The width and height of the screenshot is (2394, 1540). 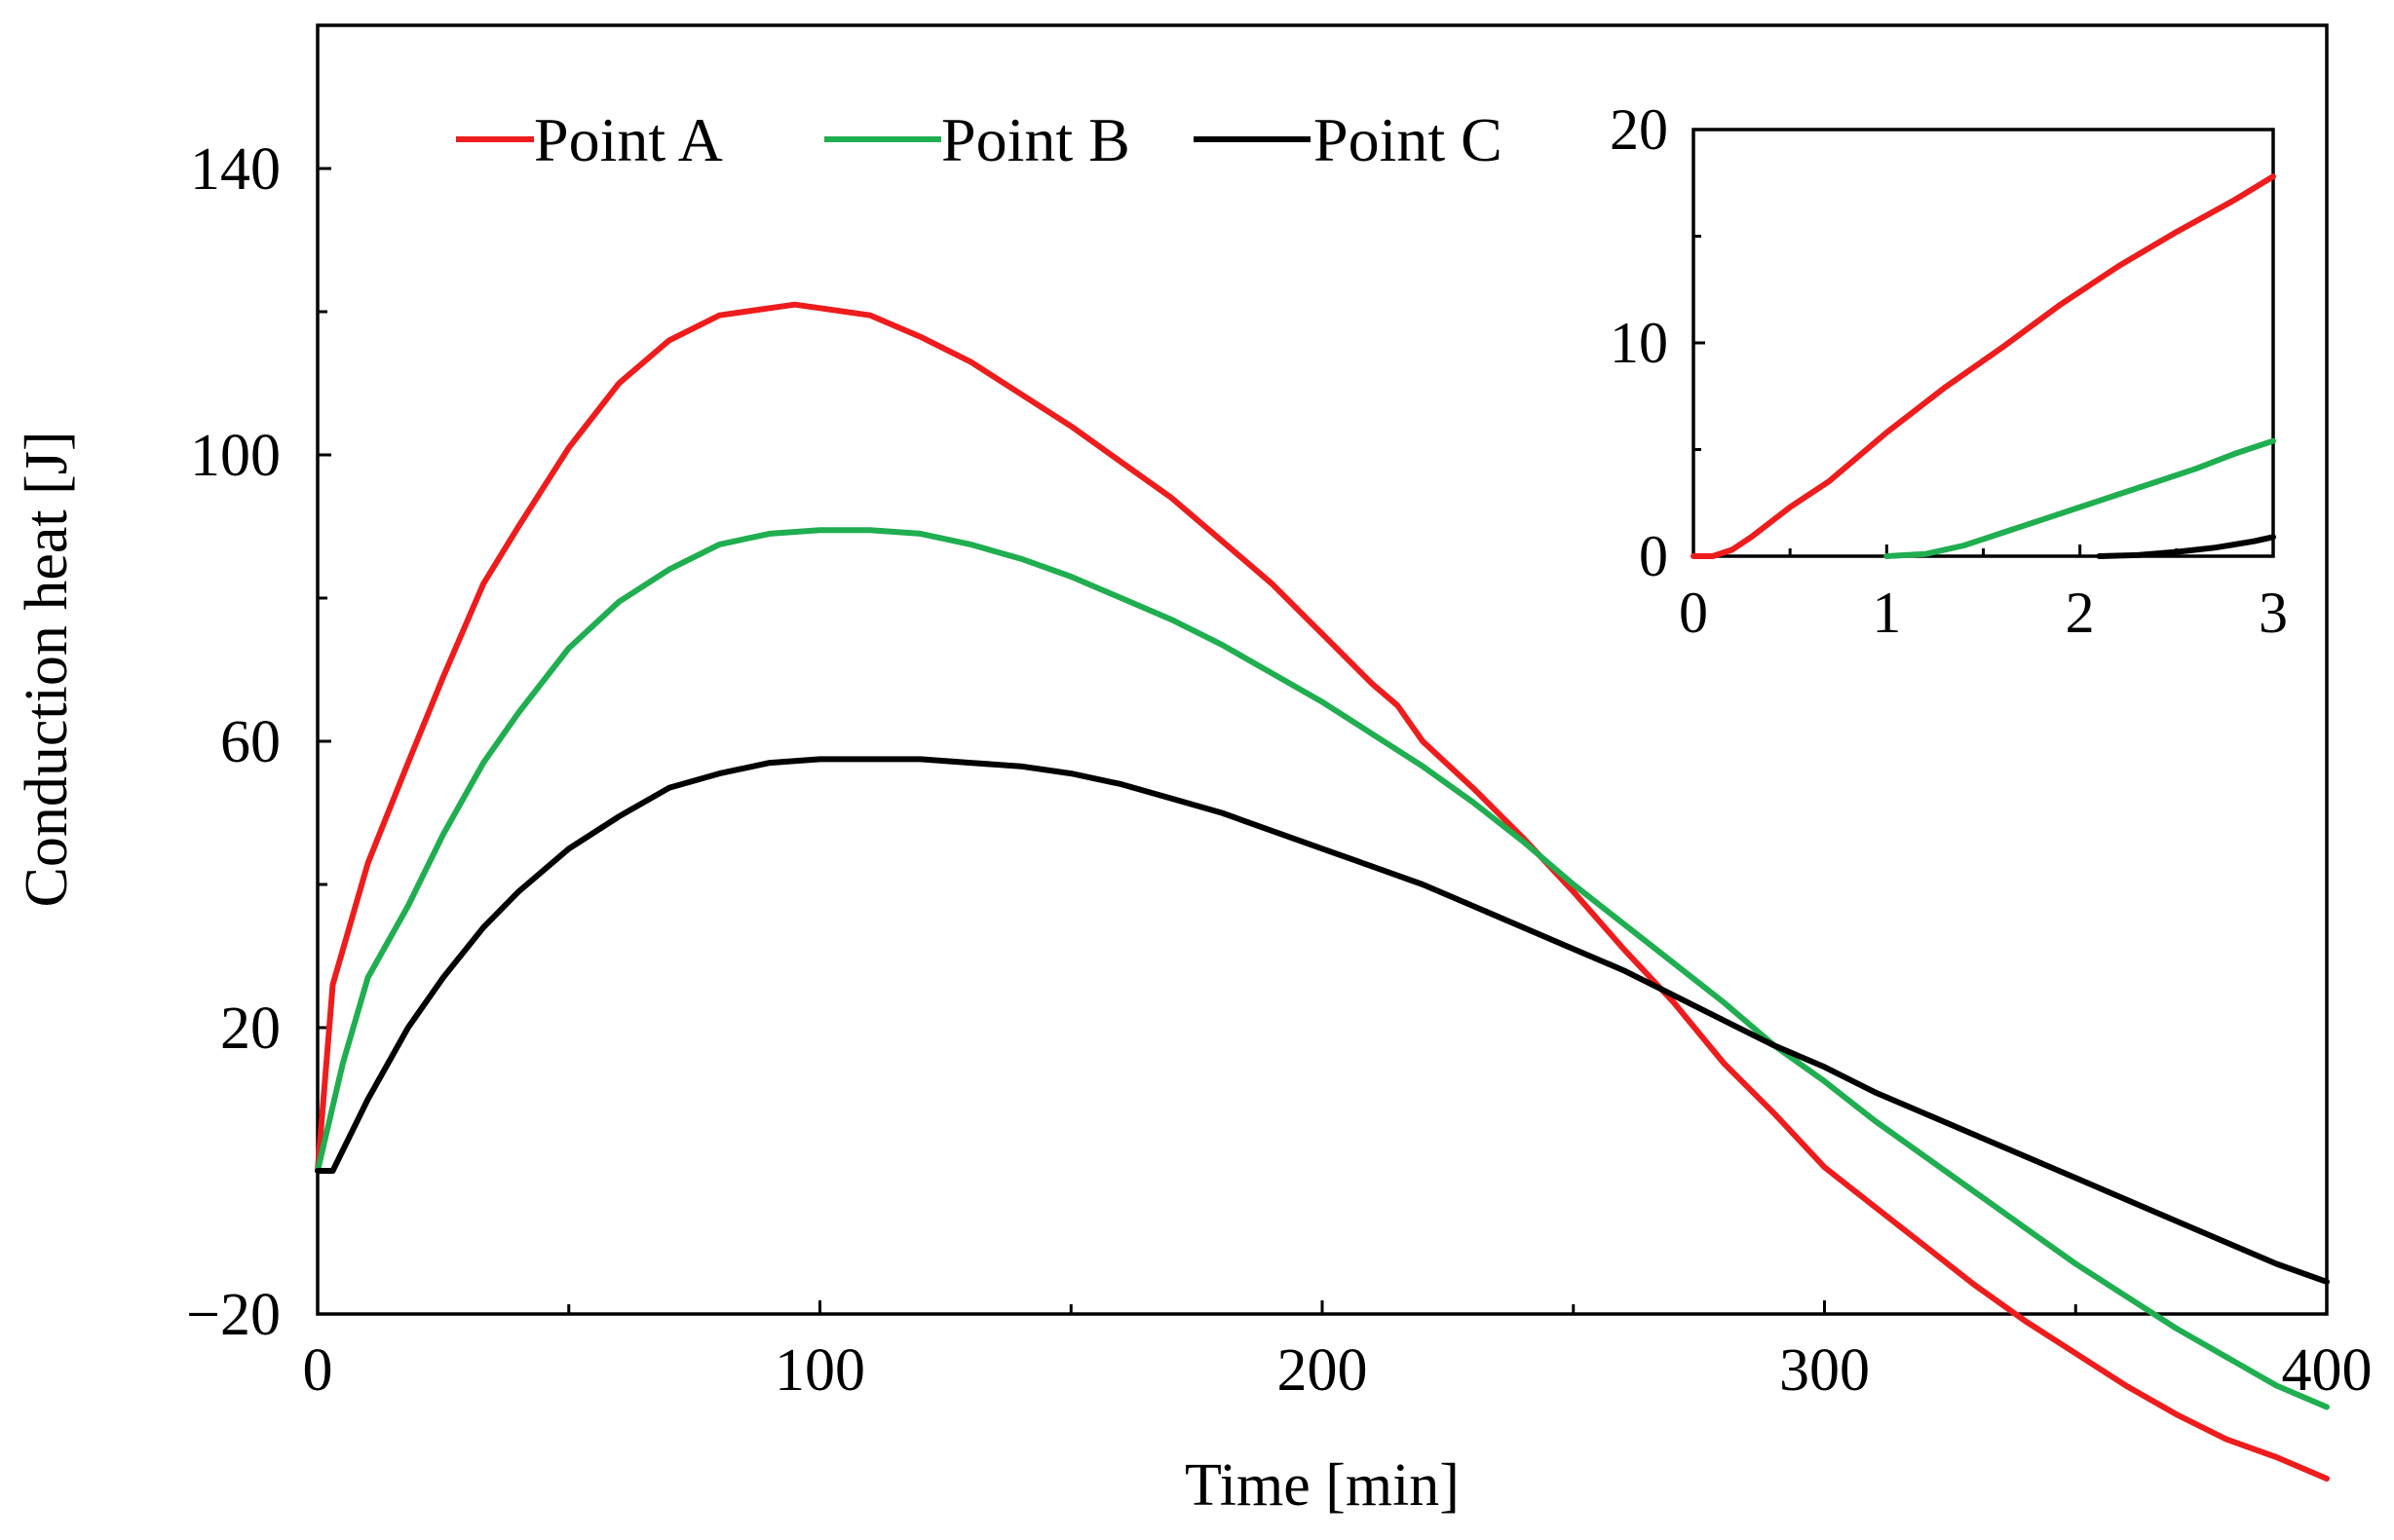 What do you see at coordinates (1322, 1485) in the screenshot?
I see `x-axis-title: Time [min]` at bounding box center [1322, 1485].